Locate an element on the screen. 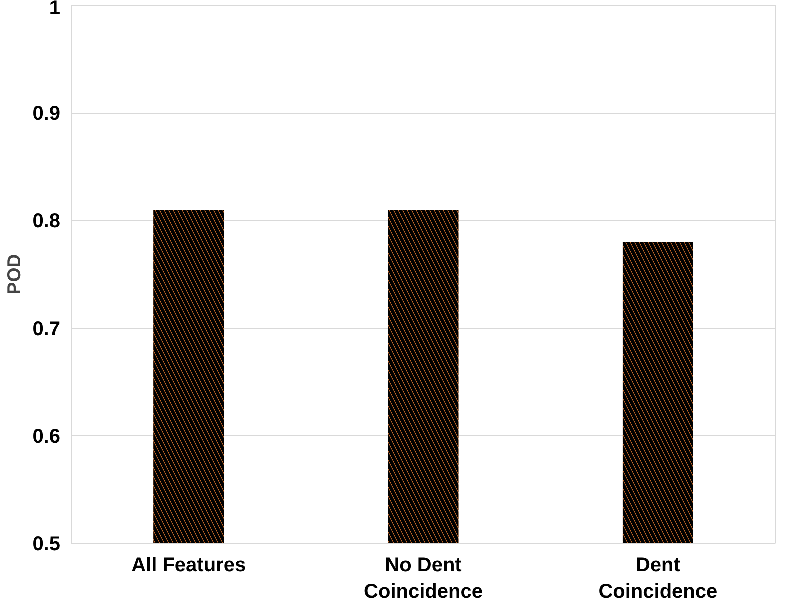 This screenshot has height=615, width=792. y-tick-label: 0.9 is located at coordinates (46, 114).